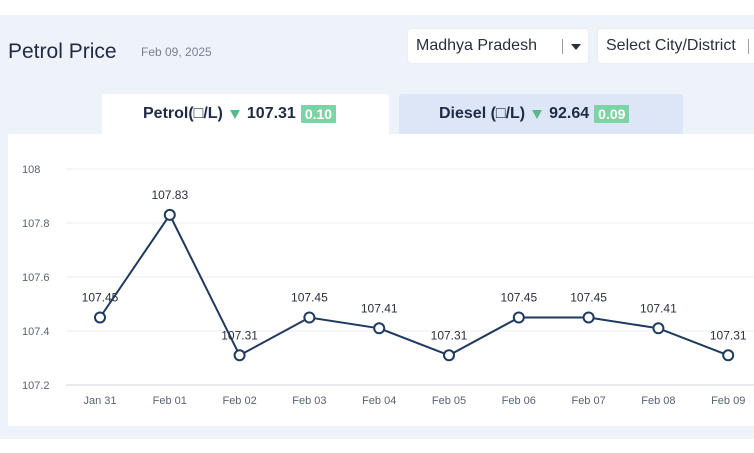 Image resolution: width=754 pixels, height=453 pixels. I want to click on y-tick-label: 107.4, so click(36, 332).